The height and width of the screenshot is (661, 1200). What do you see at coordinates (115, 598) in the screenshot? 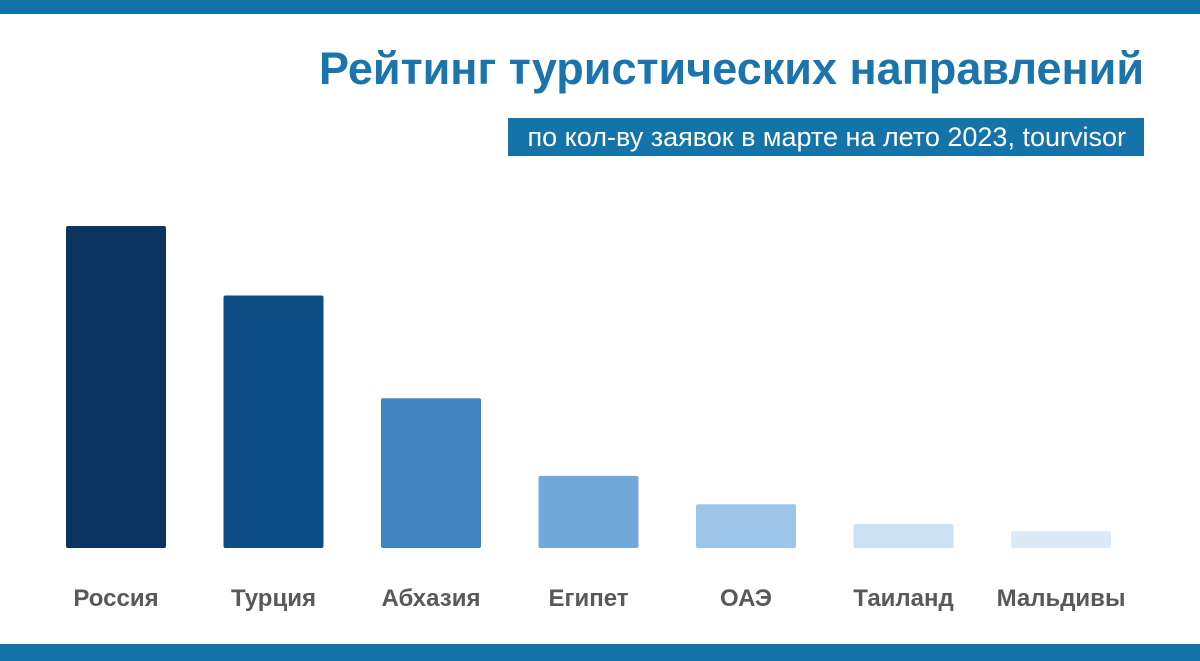
I see `category-label-1: Россия` at bounding box center [115, 598].